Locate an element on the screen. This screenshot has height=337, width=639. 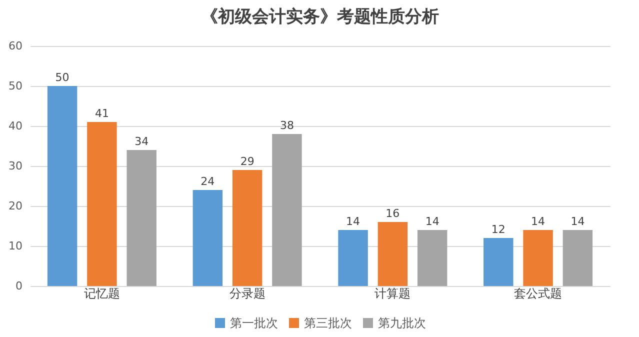
x-tick-label: 记忆题 is located at coordinates (102, 293).